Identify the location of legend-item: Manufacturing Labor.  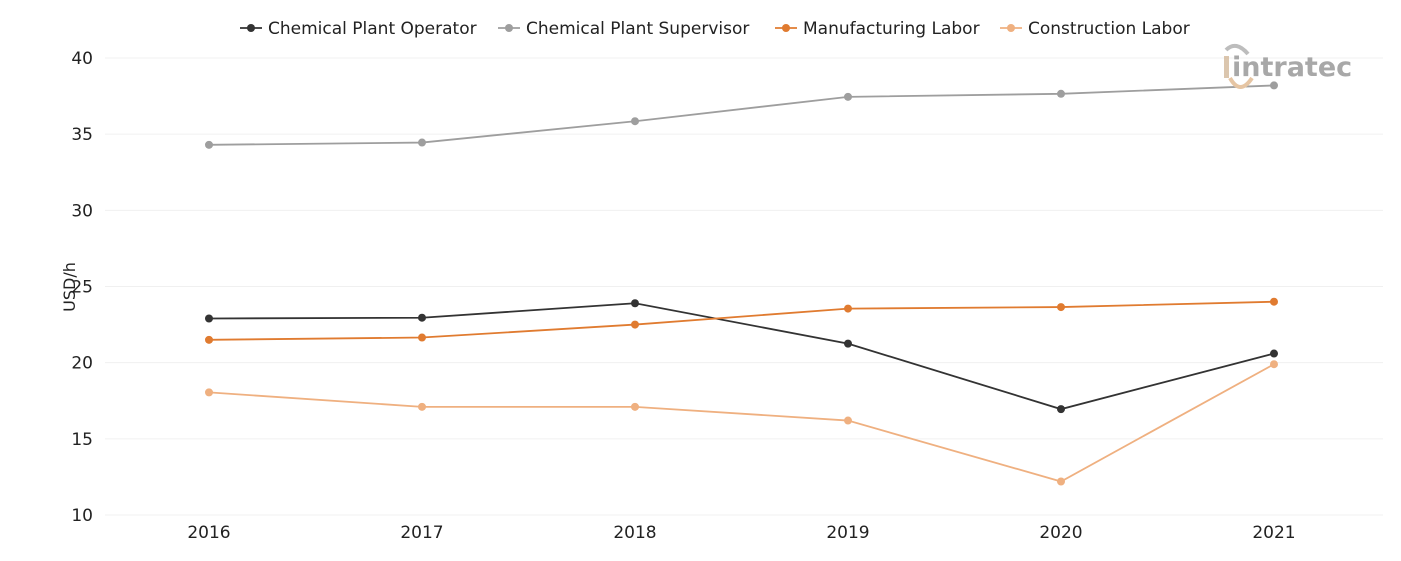
(877, 29).